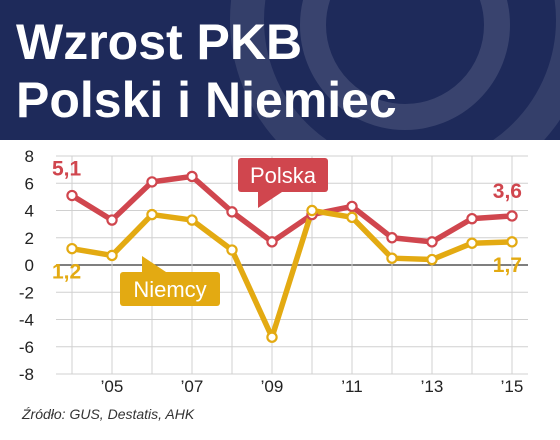 Image resolution: width=560 pixels, height=440 pixels. I want to click on y-tick-label: -8, so click(26, 374).